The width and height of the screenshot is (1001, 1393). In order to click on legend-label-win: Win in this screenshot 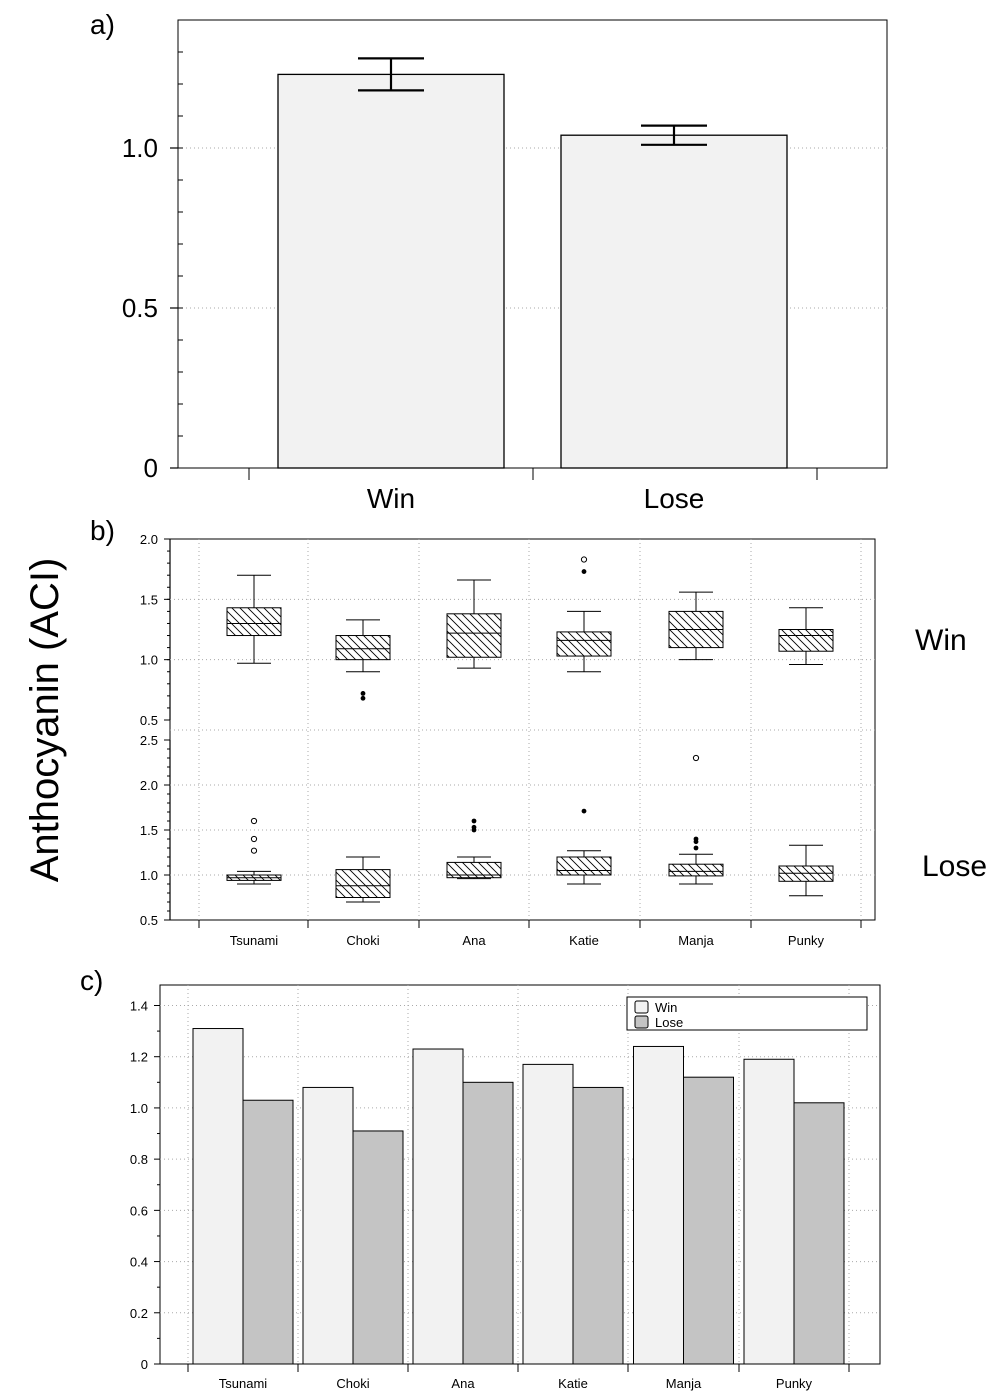, I will do `click(666, 1007)`.